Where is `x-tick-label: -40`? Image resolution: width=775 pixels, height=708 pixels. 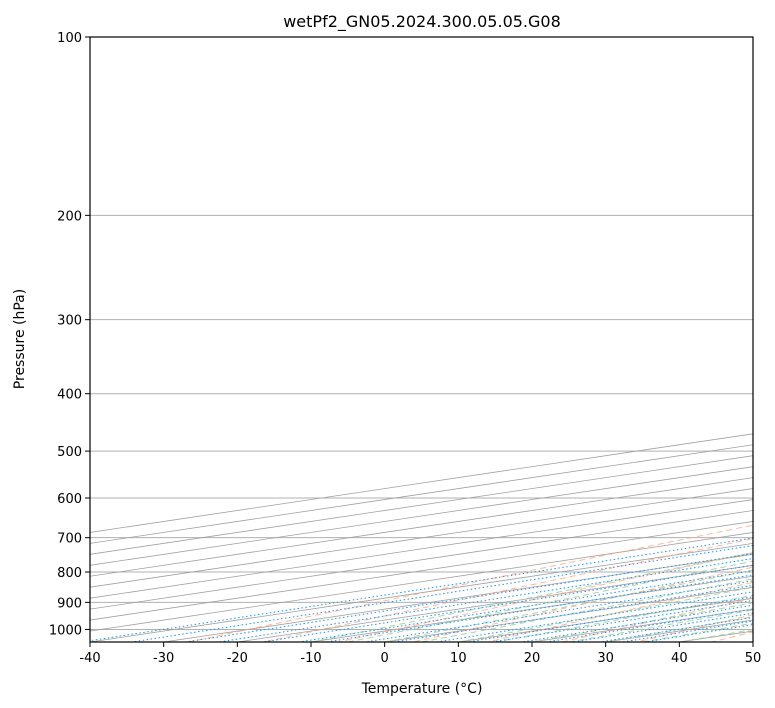
x-tick-label: -40 is located at coordinates (89, 658).